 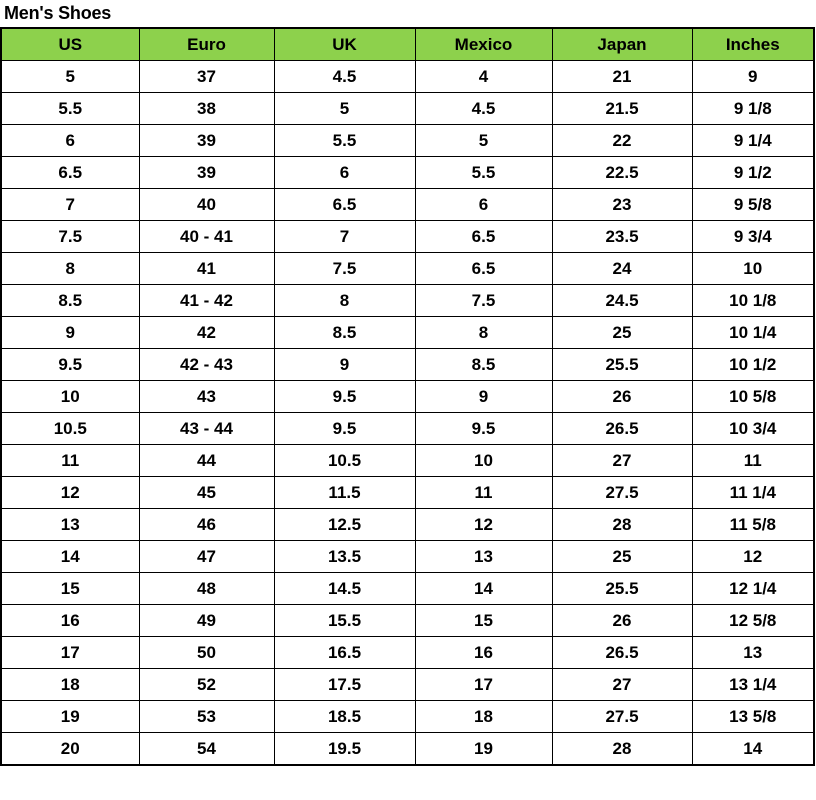 What do you see at coordinates (70, 716) in the screenshot?
I see `cell-us: 19` at bounding box center [70, 716].